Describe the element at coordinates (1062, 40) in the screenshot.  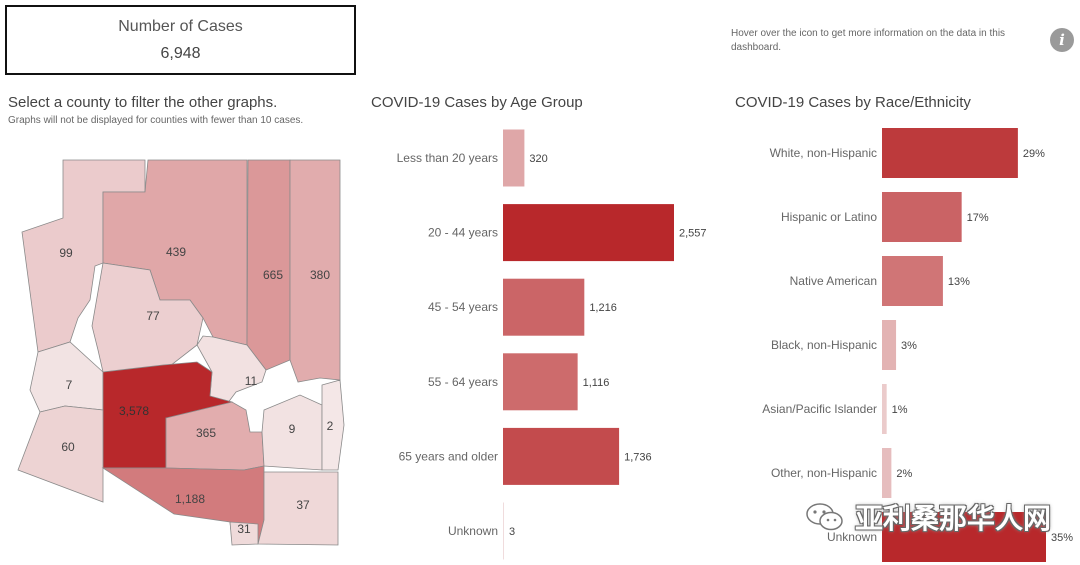
I see `info-icon: i` at that location.